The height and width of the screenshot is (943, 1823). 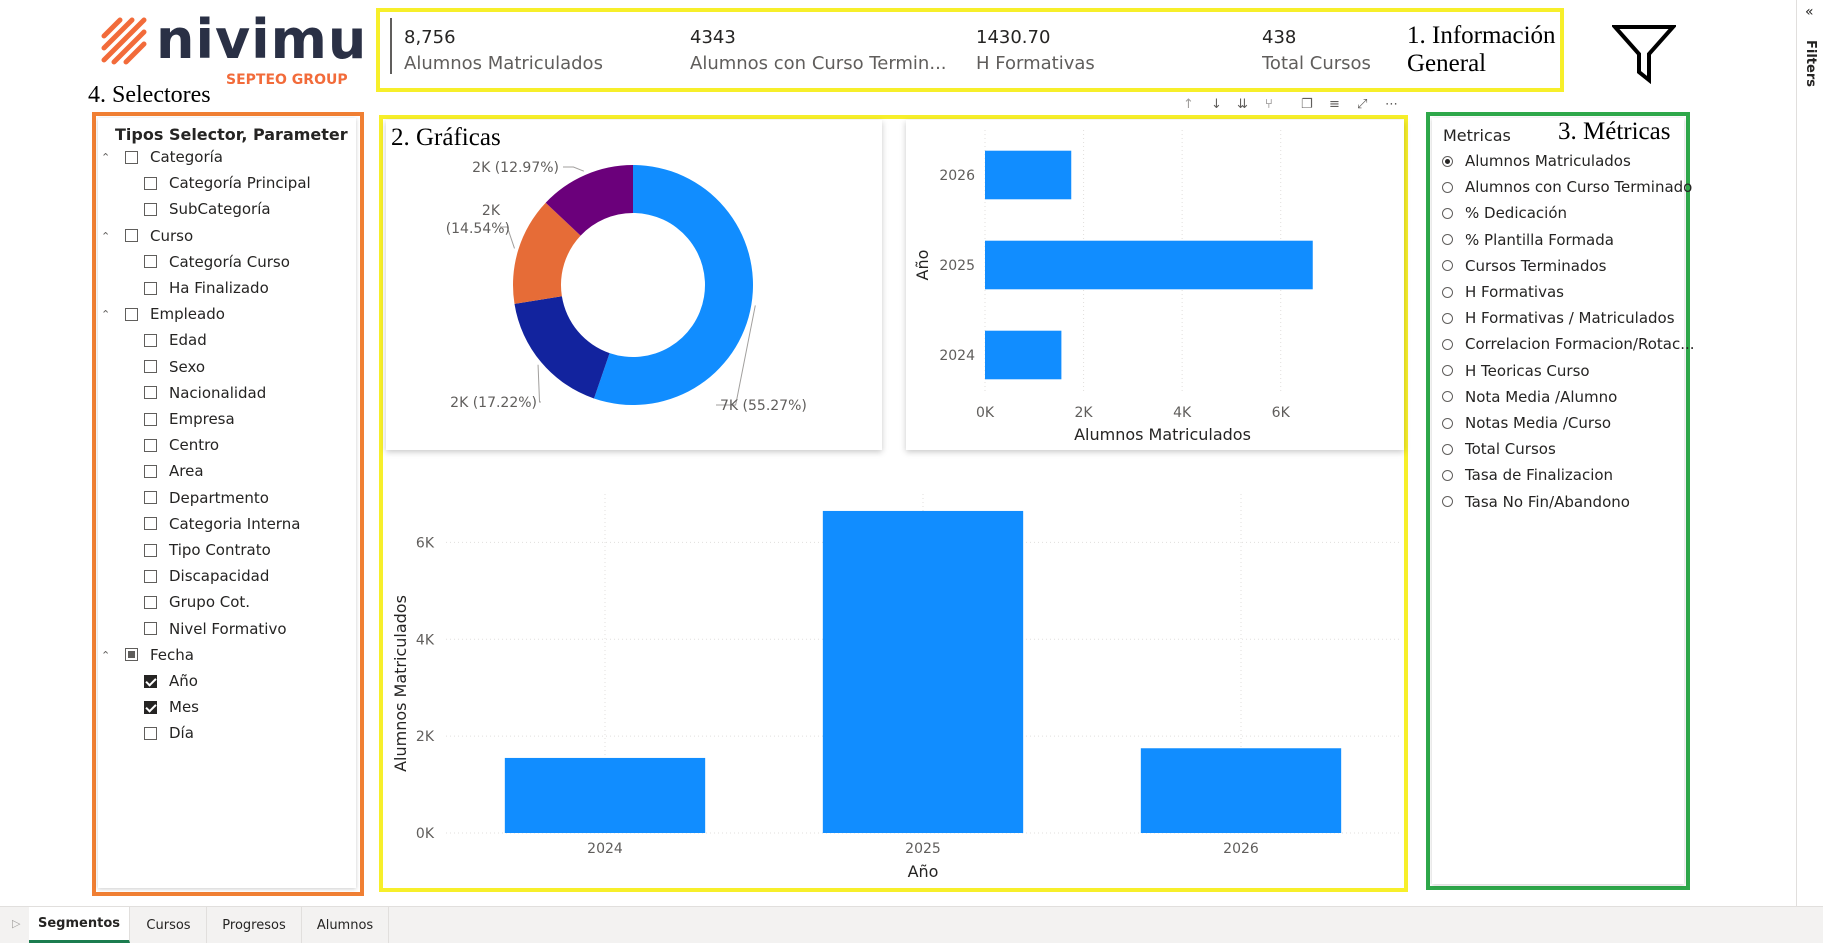 What do you see at coordinates (147, 655) in the screenshot?
I see `selector-item-fecha: ⌃ Fecha` at bounding box center [147, 655].